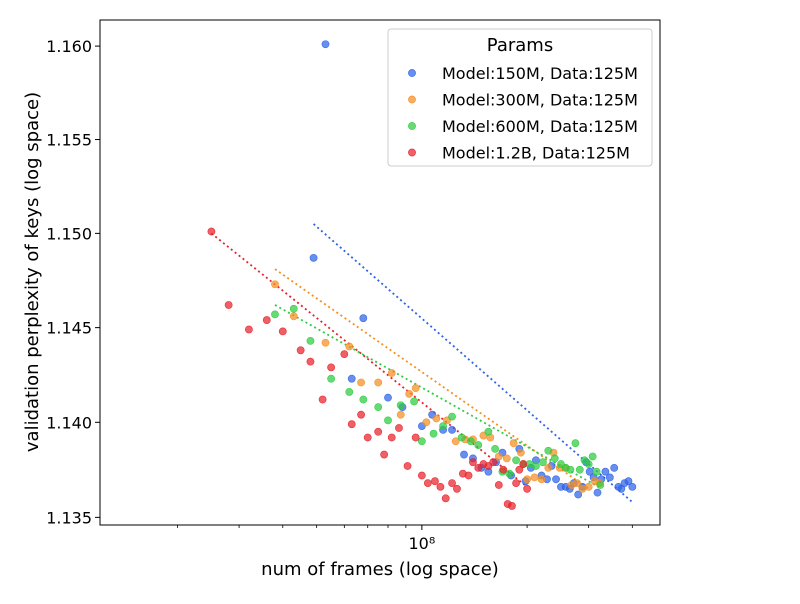 The image size is (800, 604). I want to click on y-tick-label-0: 1.135, so click(69, 517).